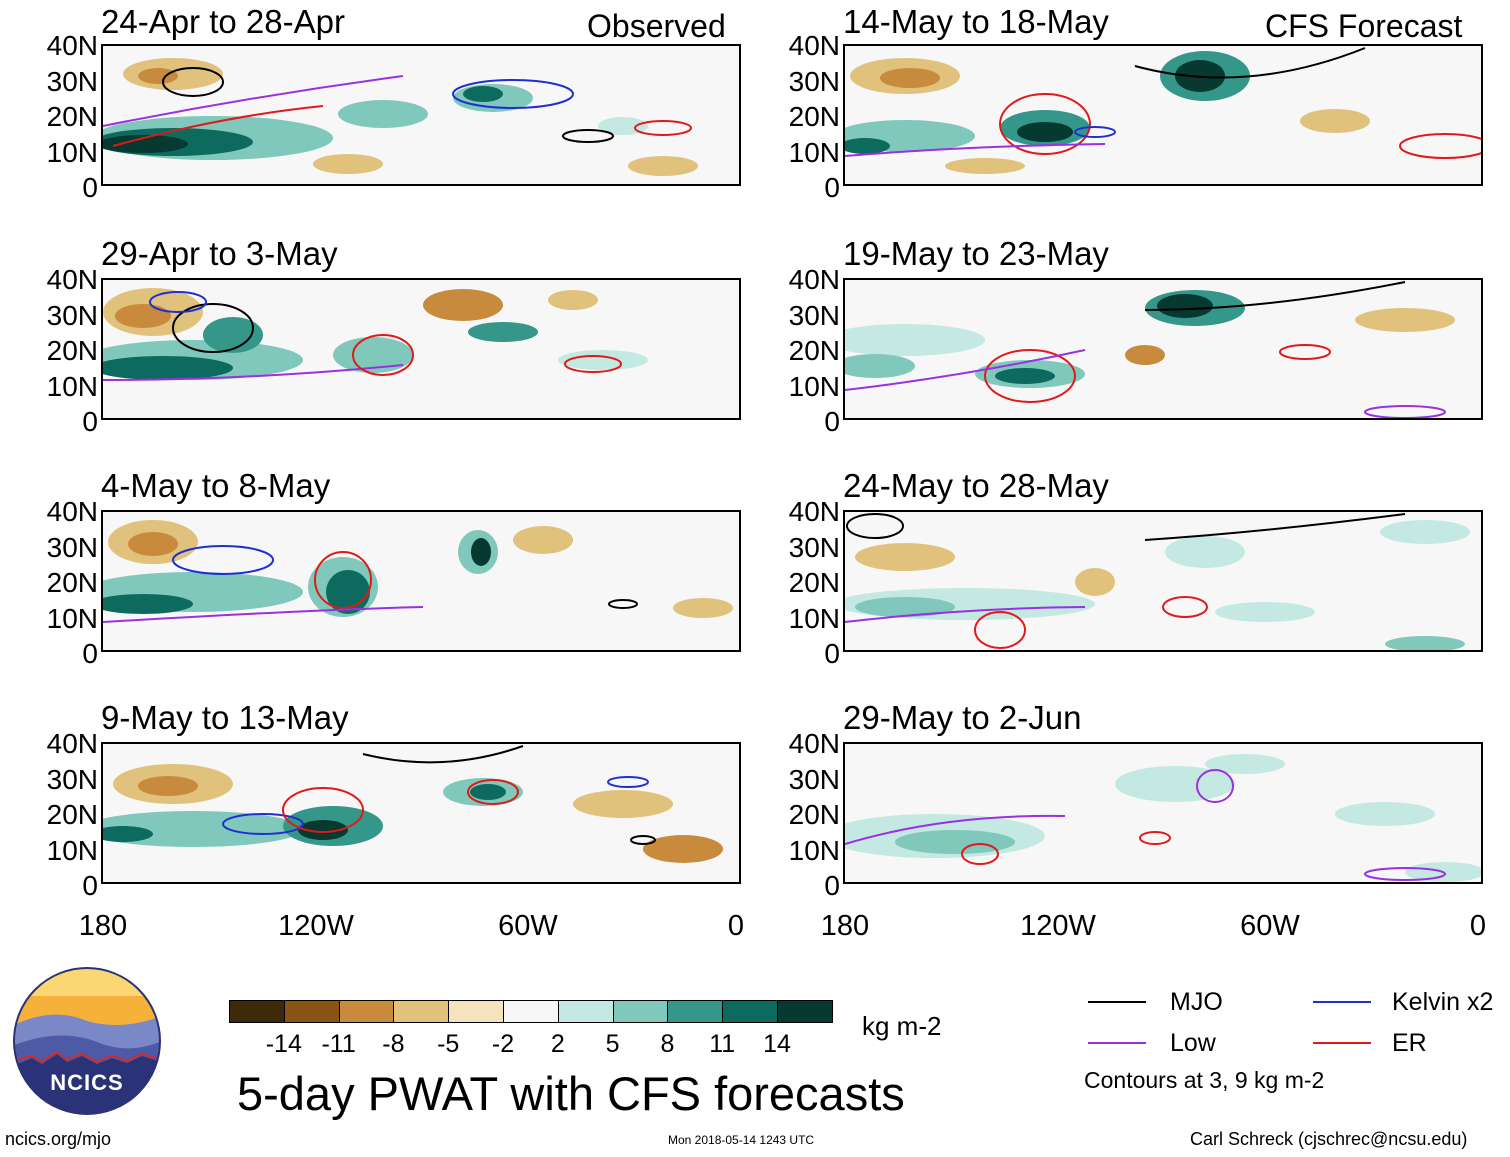 The width and height of the screenshot is (1510, 1157). Describe the element at coordinates (225, 717) in the screenshot. I see `panel-title-obs-4: 9-May to 13-May` at that location.